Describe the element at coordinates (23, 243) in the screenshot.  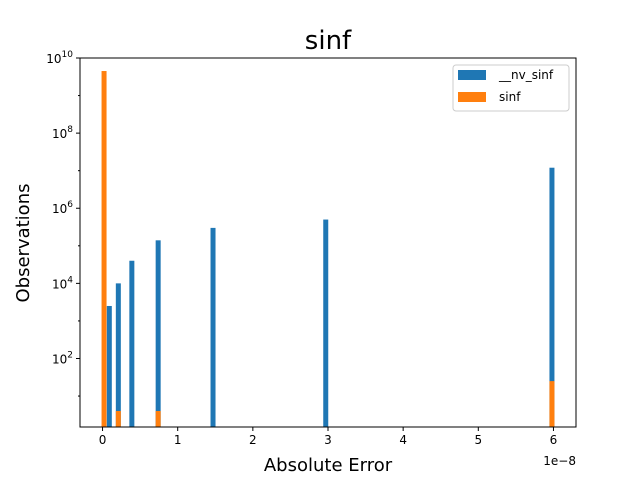
I see `y-axis-title: Observations` at that location.